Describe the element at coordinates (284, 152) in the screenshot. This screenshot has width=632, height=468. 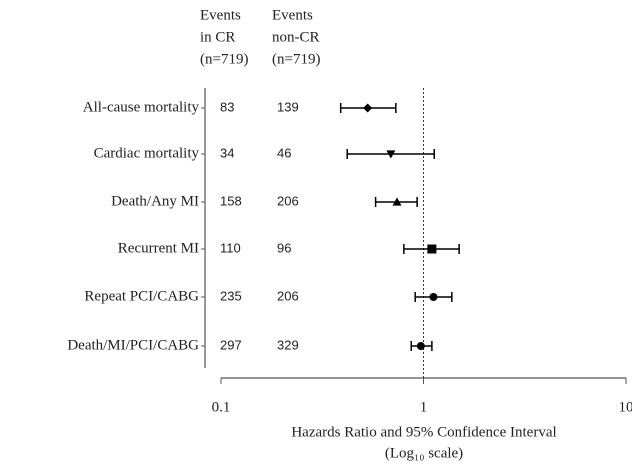
I see `events-noncr: 46` at that location.